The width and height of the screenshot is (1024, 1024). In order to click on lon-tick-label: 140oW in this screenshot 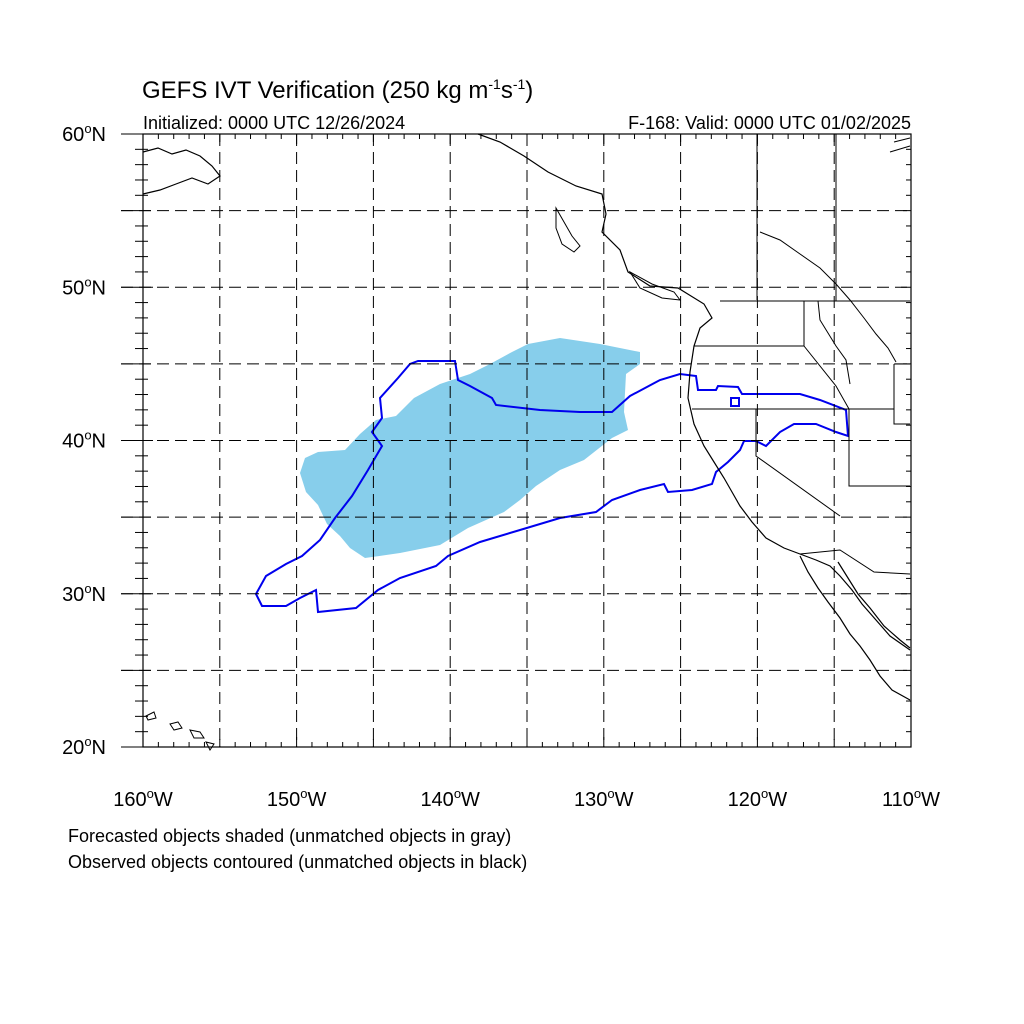, I will do `click(450, 798)`.